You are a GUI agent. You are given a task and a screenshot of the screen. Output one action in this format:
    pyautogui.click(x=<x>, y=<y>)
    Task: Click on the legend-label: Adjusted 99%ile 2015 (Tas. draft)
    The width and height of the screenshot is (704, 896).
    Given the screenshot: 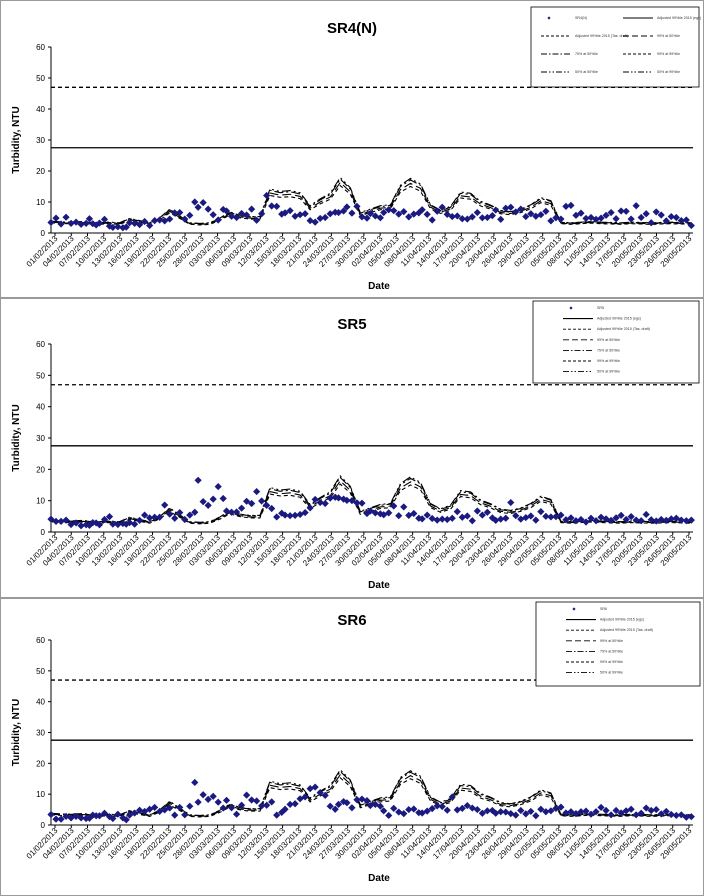 What is the action you would take?
    pyautogui.click(x=601, y=36)
    